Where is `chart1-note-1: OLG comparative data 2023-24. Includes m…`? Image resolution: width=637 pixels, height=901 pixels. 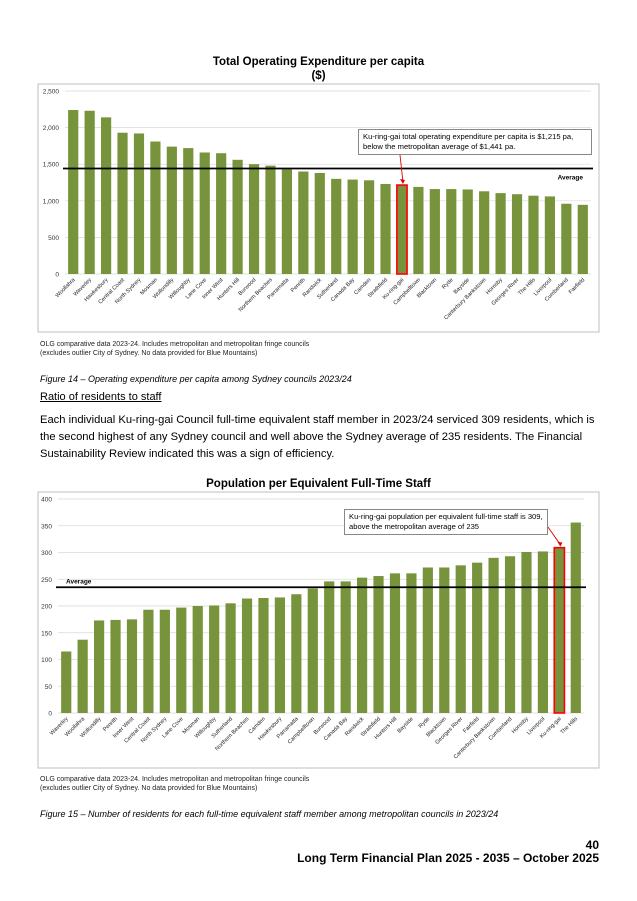
chart1-note-1: OLG comparative data 2023-24. Includes m… is located at coordinates (175, 344).